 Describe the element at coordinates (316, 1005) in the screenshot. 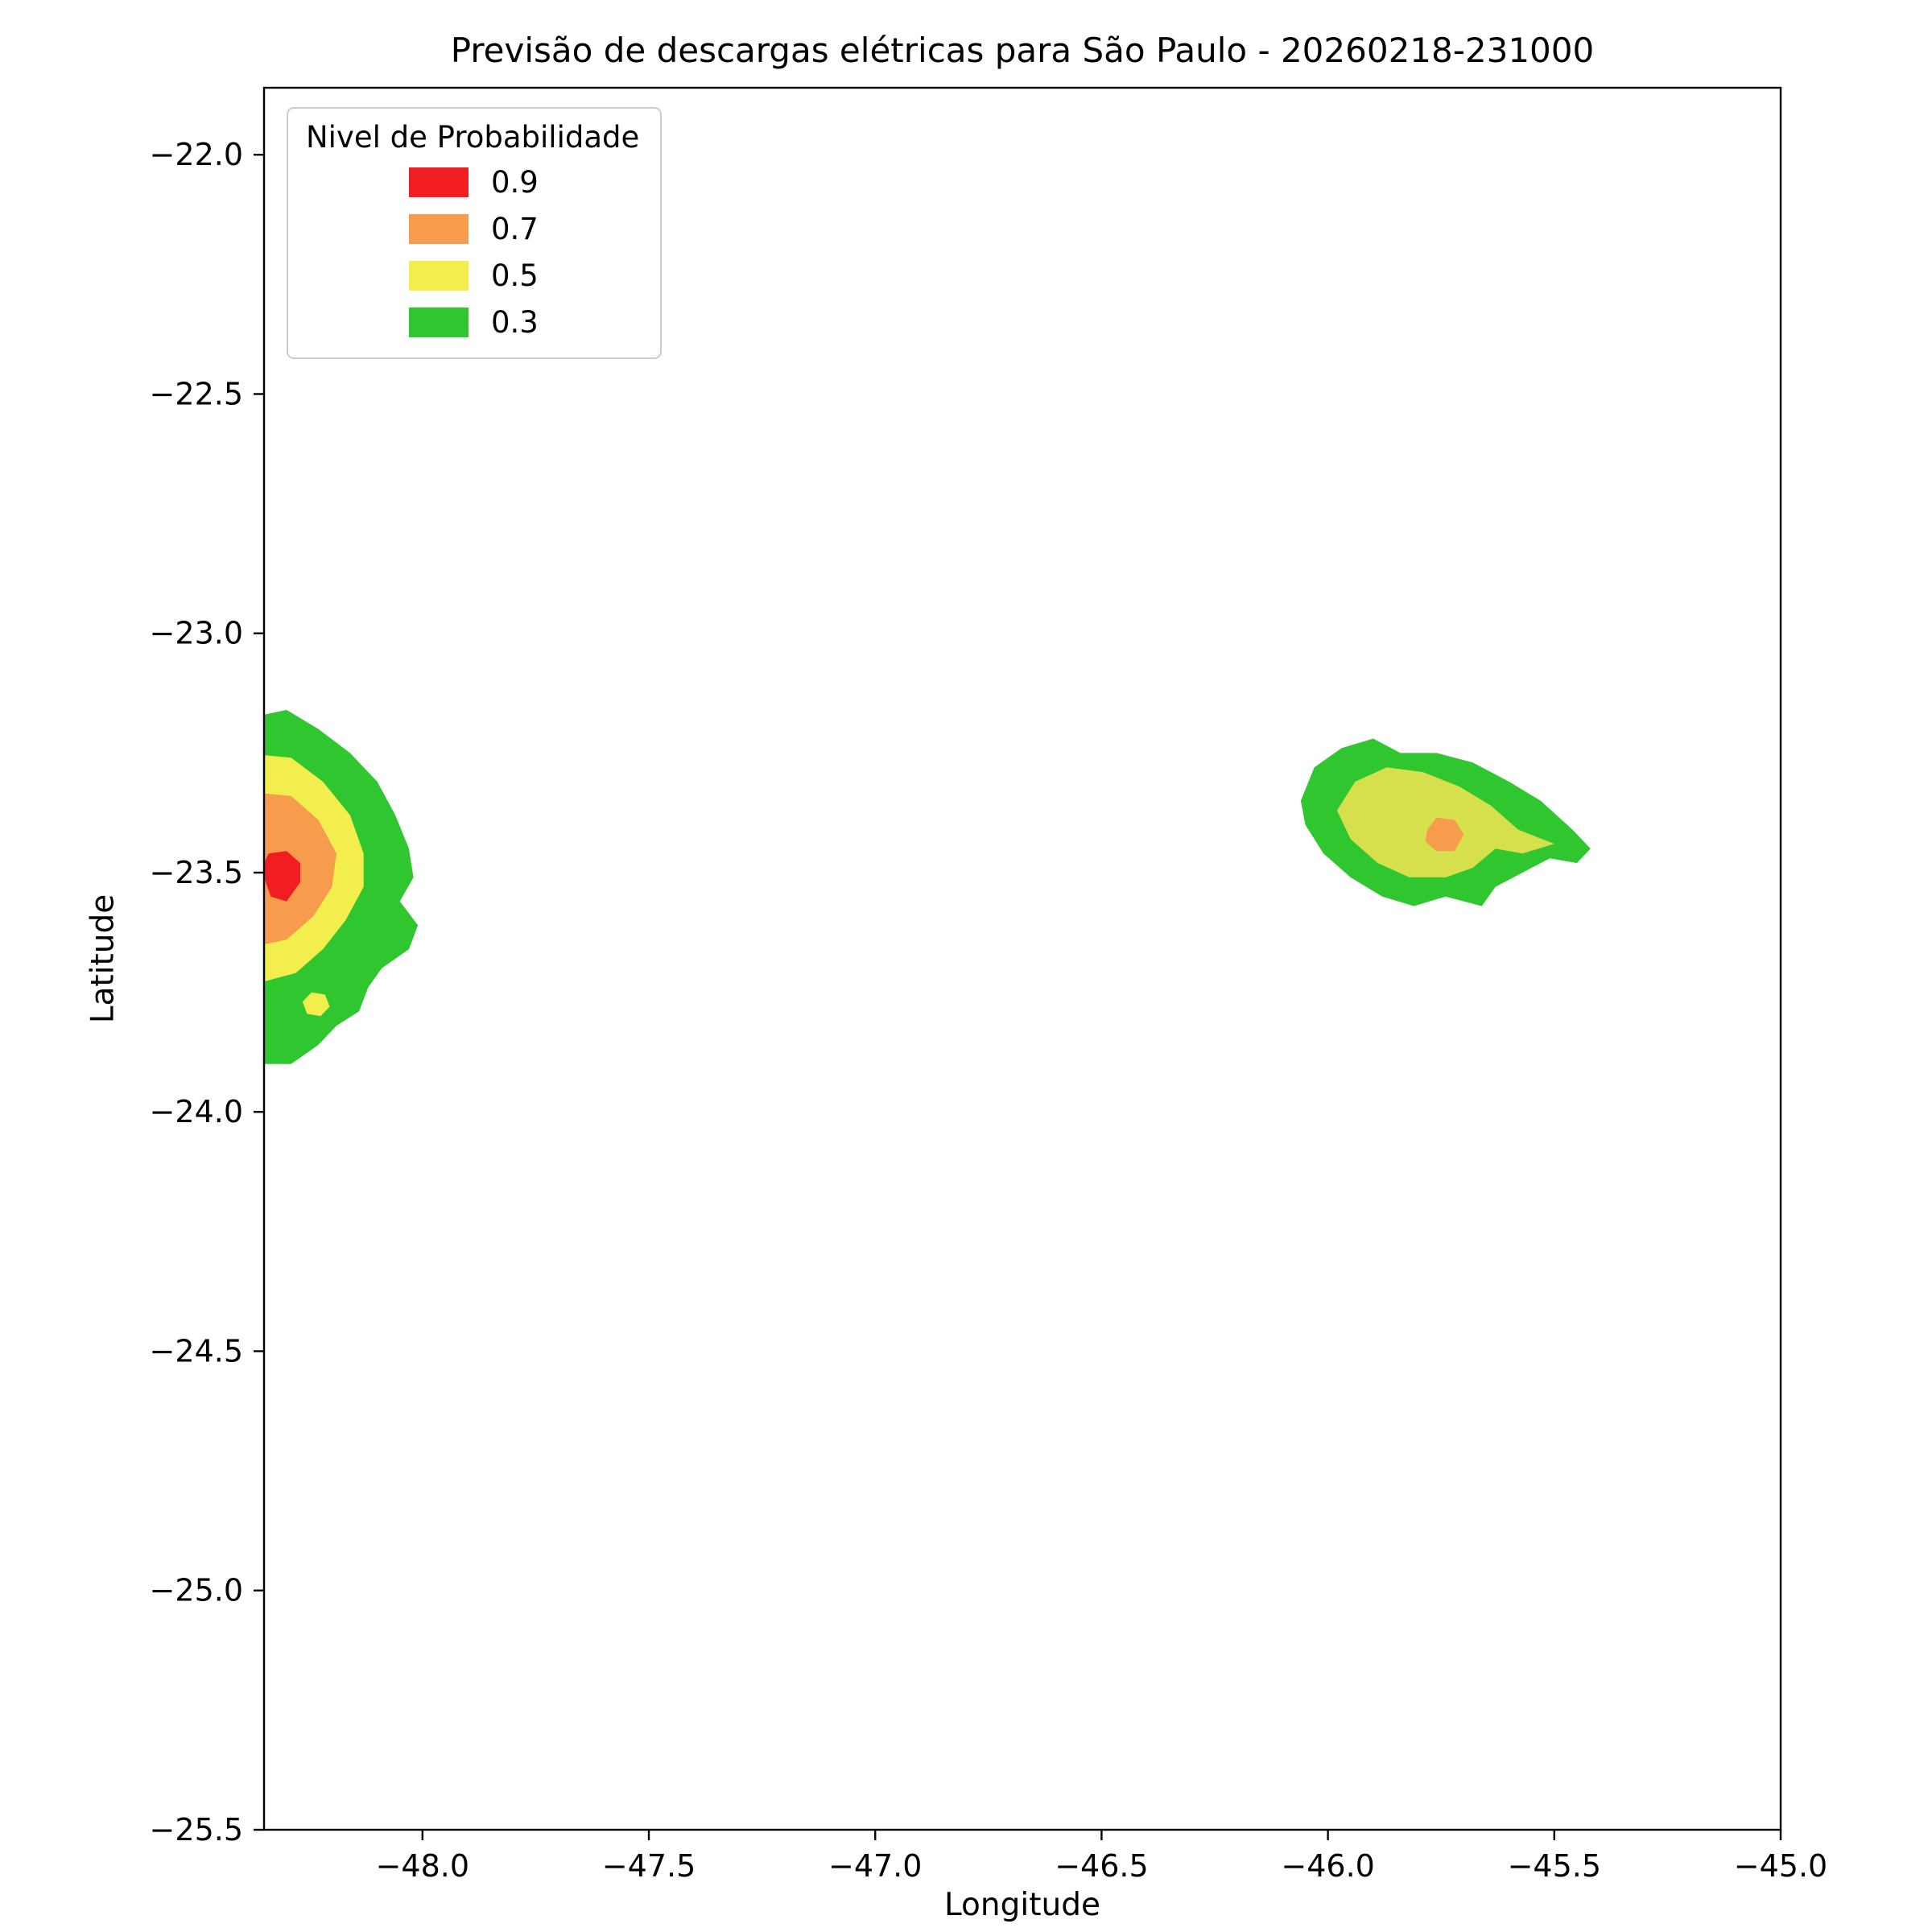

I see `contour-region-west-cell-p05-spot` at that location.